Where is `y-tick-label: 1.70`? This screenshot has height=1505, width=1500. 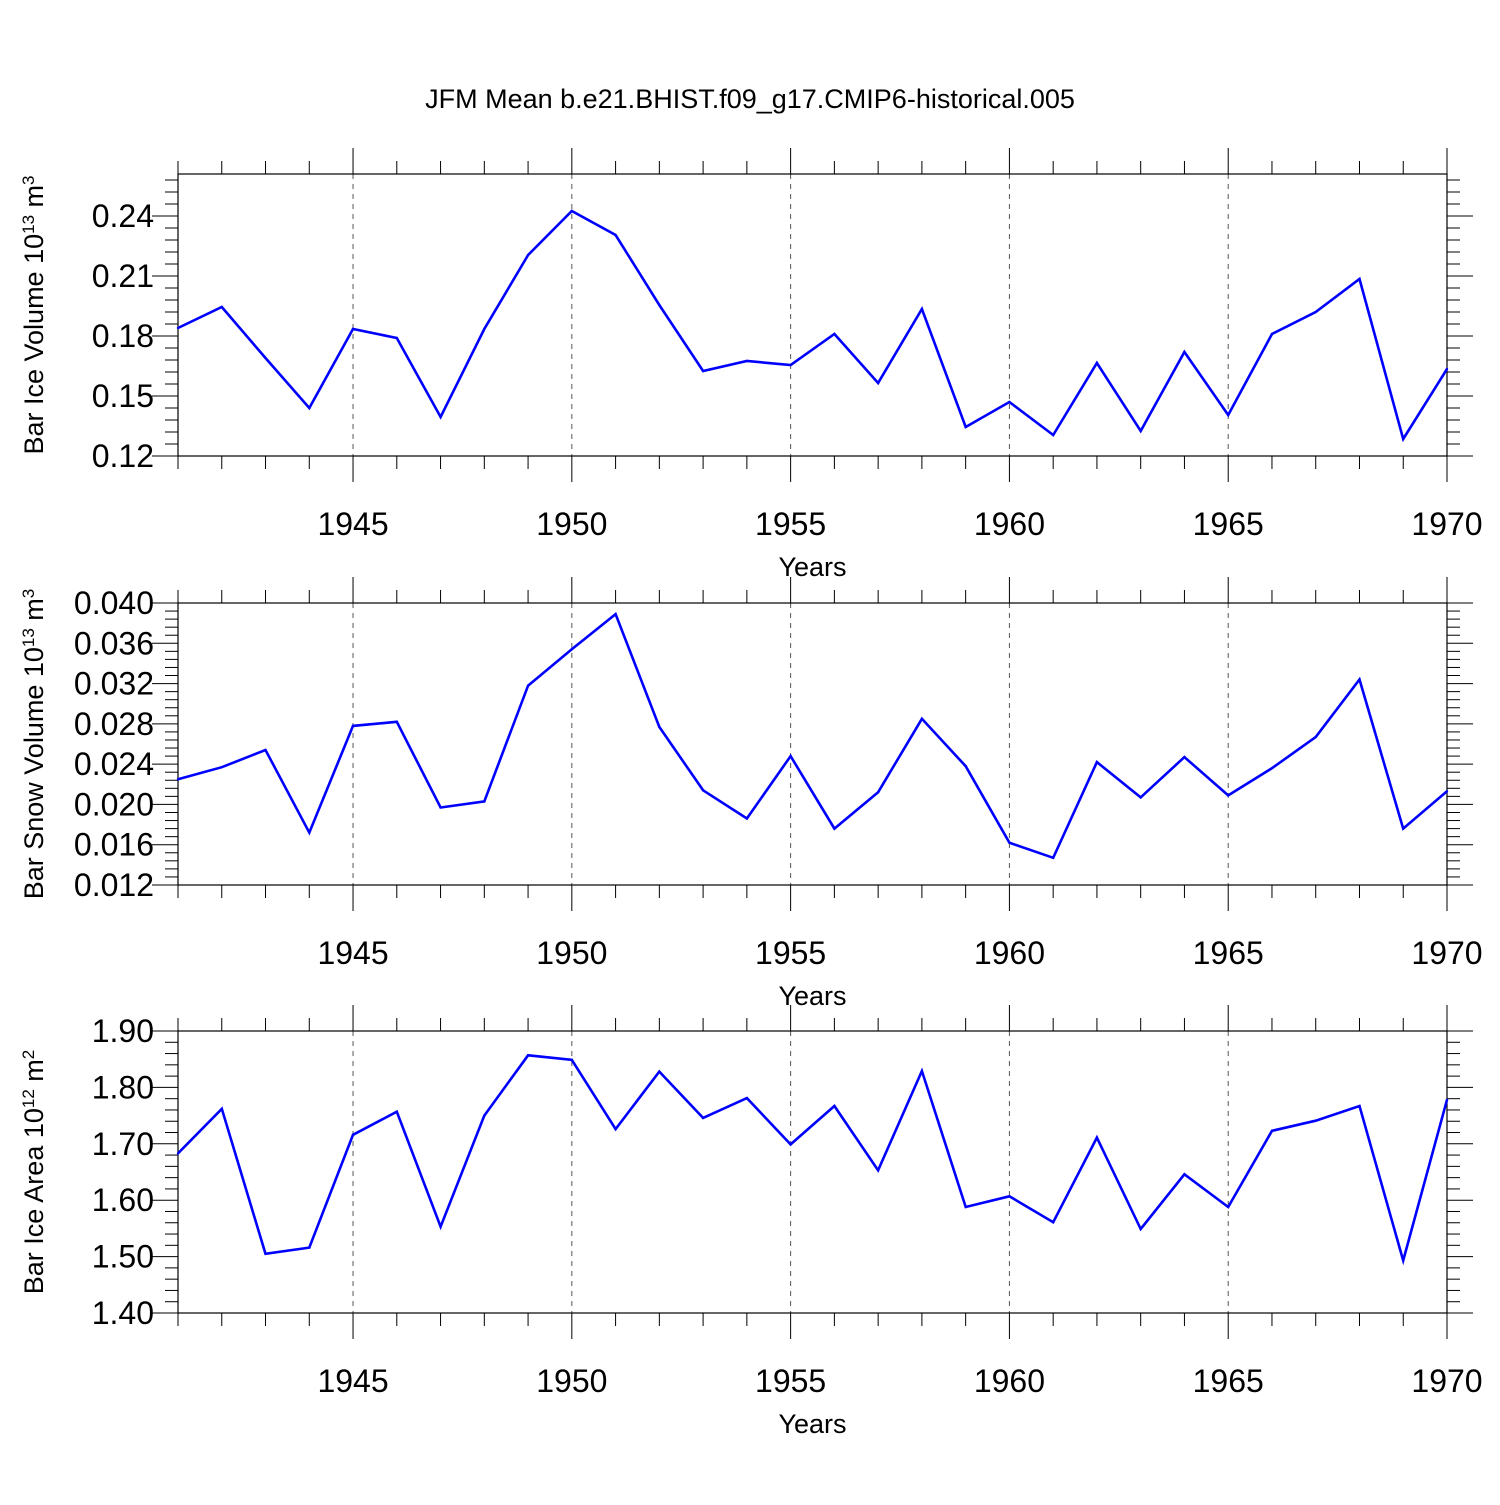
y-tick-label: 1.70 is located at coordinates (123, 1144).